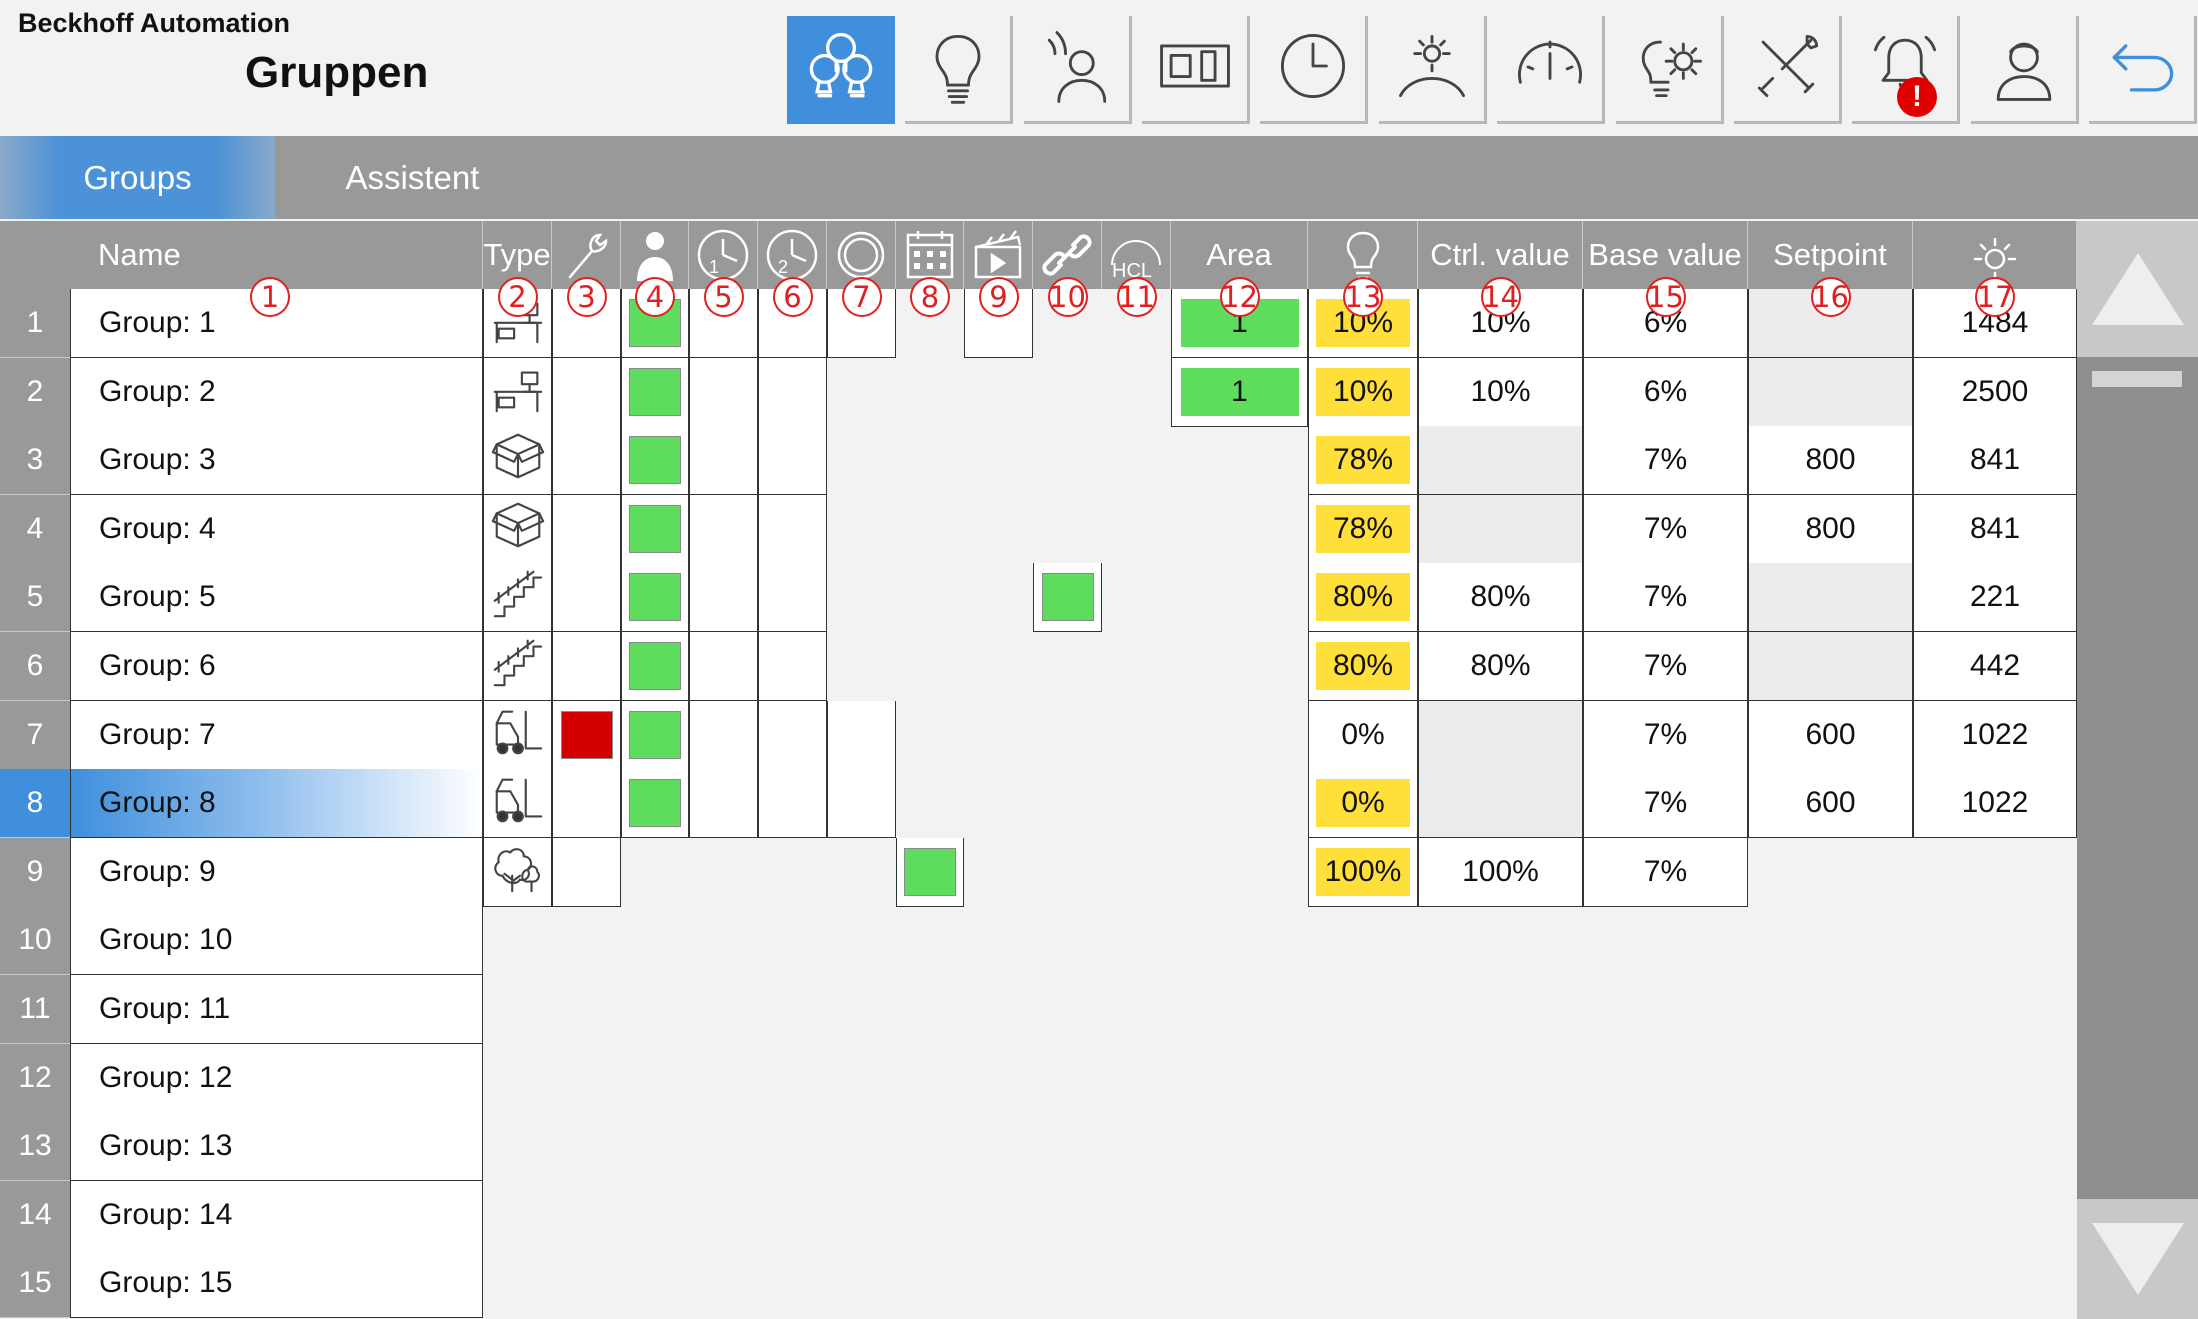 This screenshot has height=1319, width=2198. I want to click on toolbar-back-arrow-button, so click(2143, 70).